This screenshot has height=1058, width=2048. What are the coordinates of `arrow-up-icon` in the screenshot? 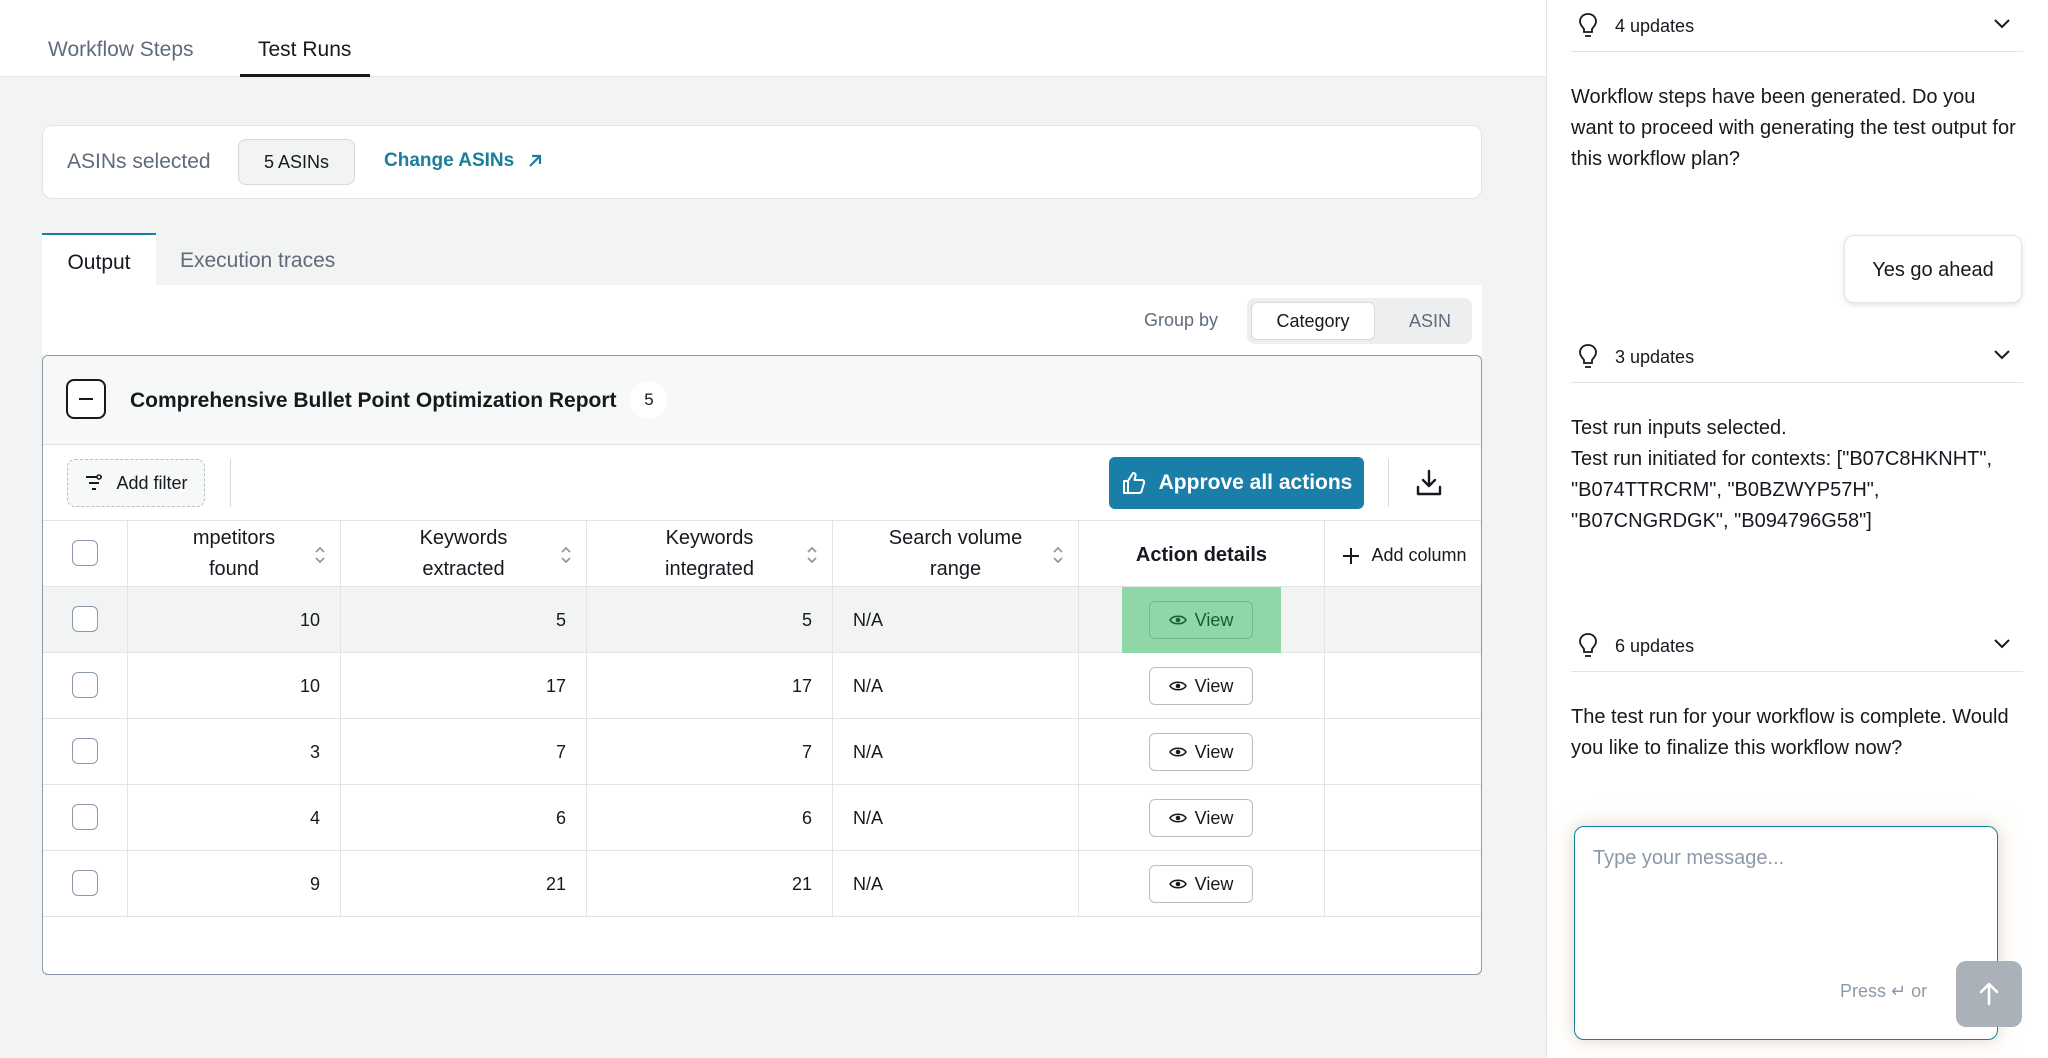 It's located at (1989, 994).